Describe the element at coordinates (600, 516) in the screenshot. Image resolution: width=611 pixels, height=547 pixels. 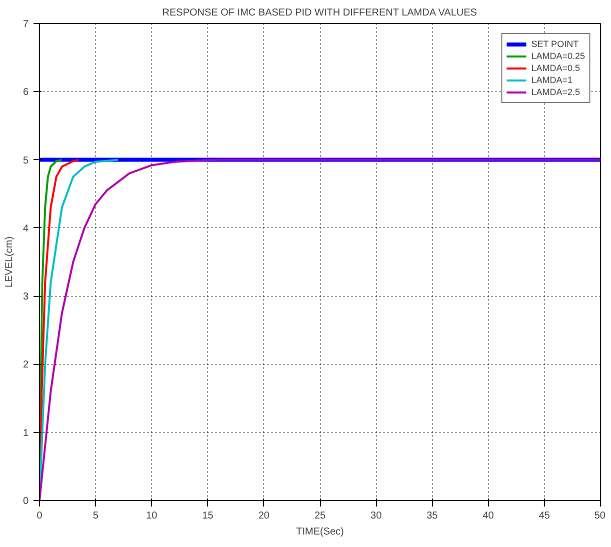
I see `x-tick-label: 50` at that location.